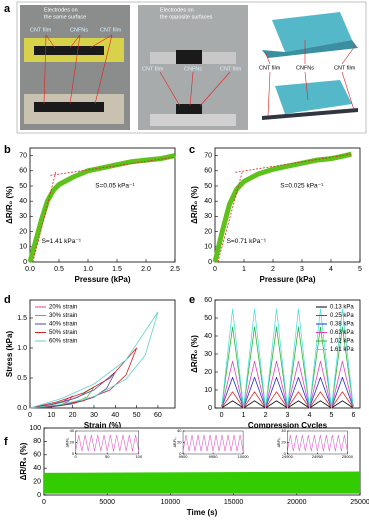 The width and height of the screenshot is (369, 522). What do you see at coordinates (342, 342) in the screenshot?
I see `legend-label: 1.02 kPa` at bounding box center [342, 342].